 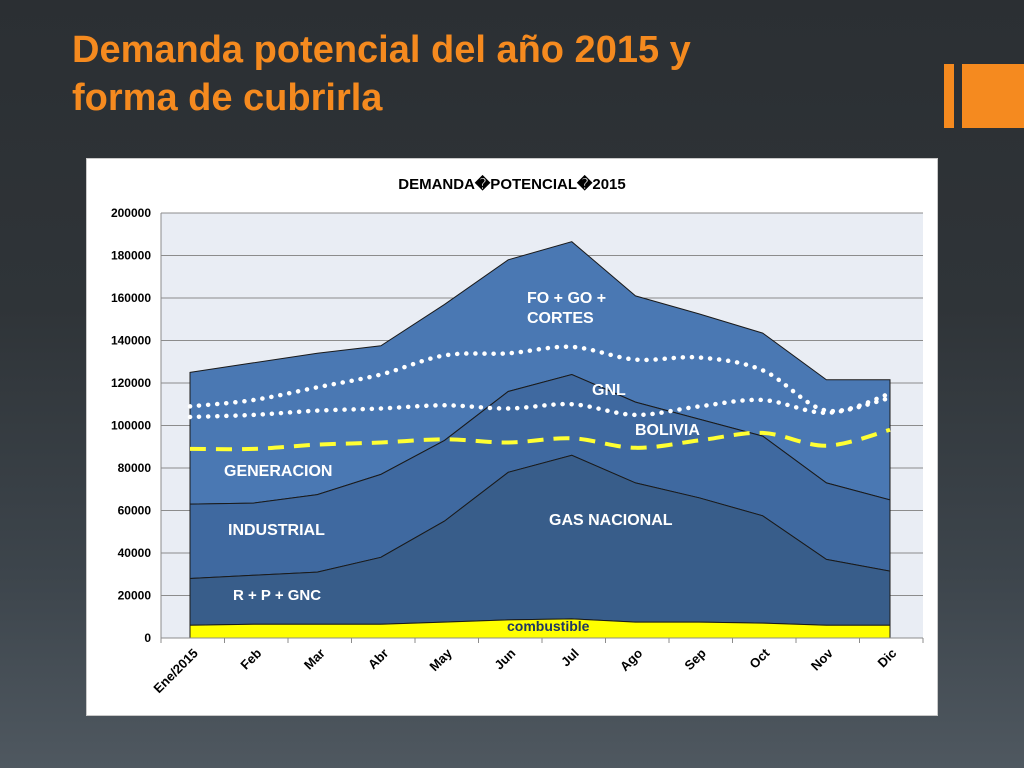 What do you see at coordinates (147, 638) in the screenshot?
I see `y-tick-label: 0` at bounding box center [147, 638].